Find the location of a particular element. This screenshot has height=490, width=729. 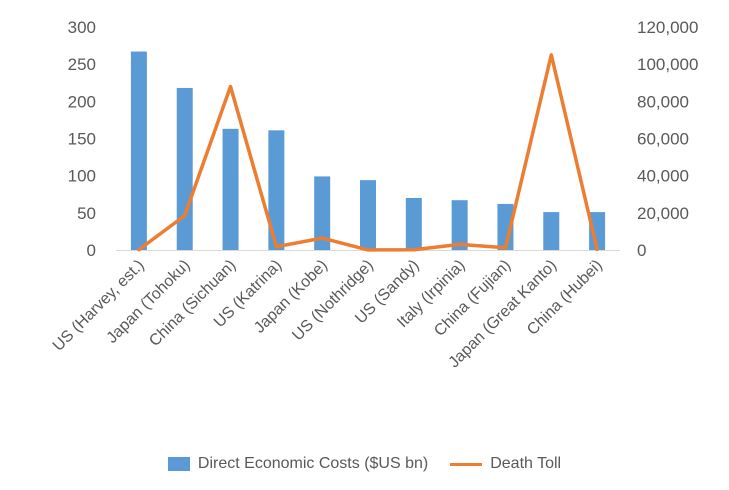

y-left-tick-label: 100 is located at coordinates (82, 176).